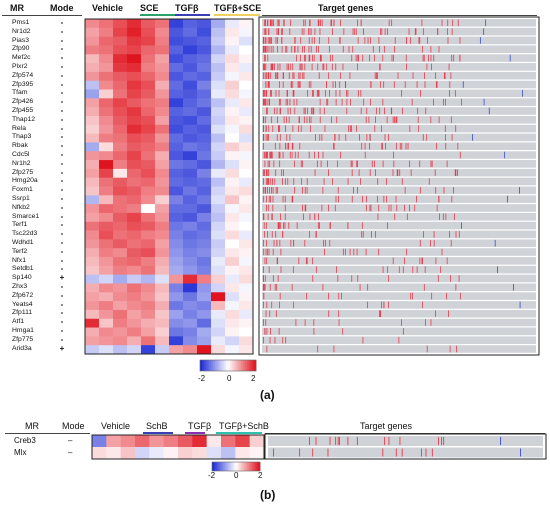 The width and height of the screenshot is (550, 507). I want to click on colorbar-a-step, so click(236, 365).